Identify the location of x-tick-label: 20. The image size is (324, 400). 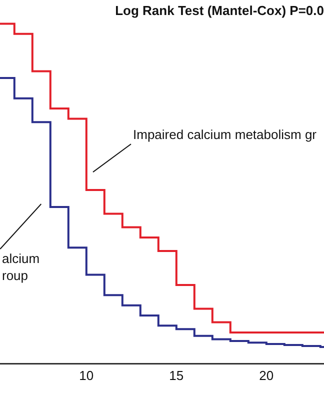
(266, 376).